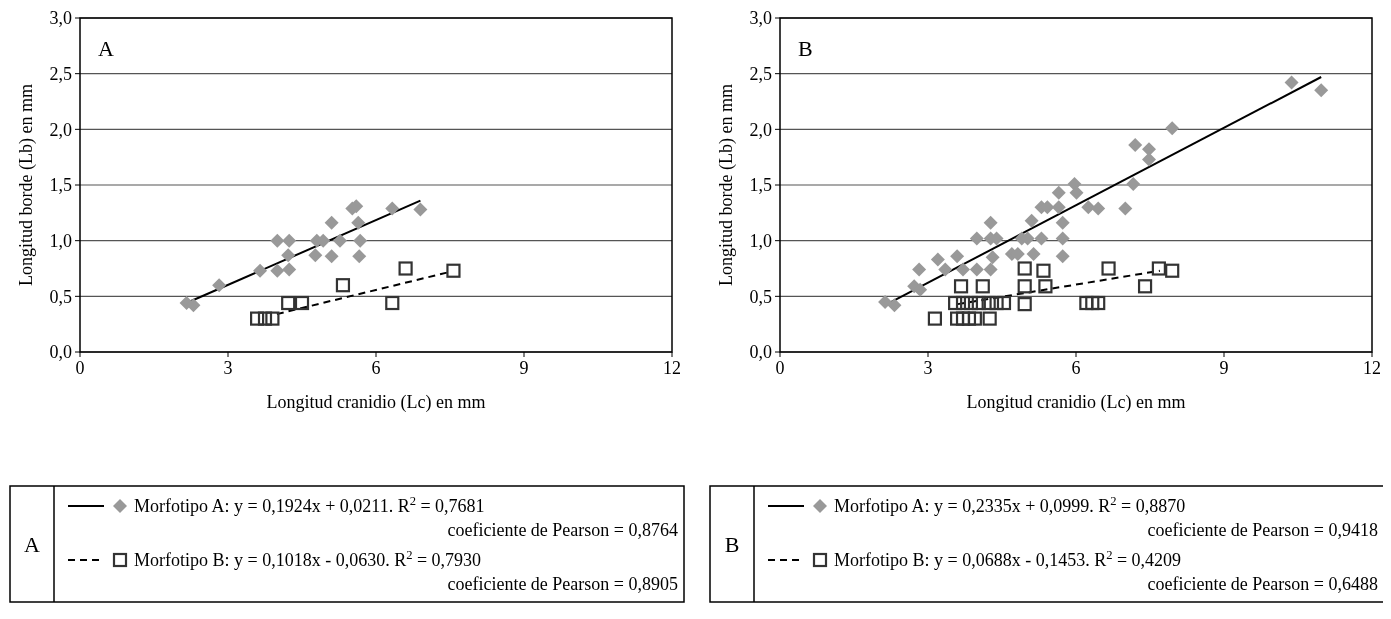  Describe the element at coordinates (1262, 584) in the screenshot. I see `text: coeficiente de Pearson = 0,6488` at that location.